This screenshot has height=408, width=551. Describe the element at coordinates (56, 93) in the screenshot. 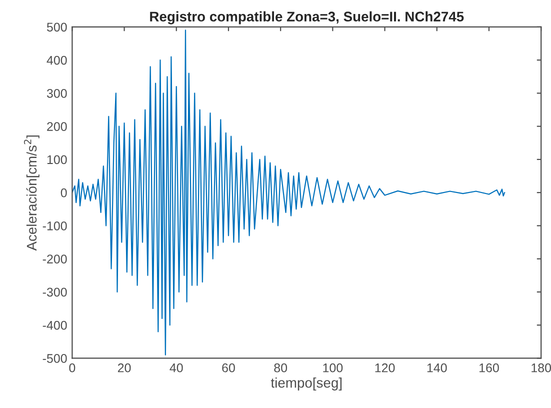

I see `y-tick-label: 300` at that location.